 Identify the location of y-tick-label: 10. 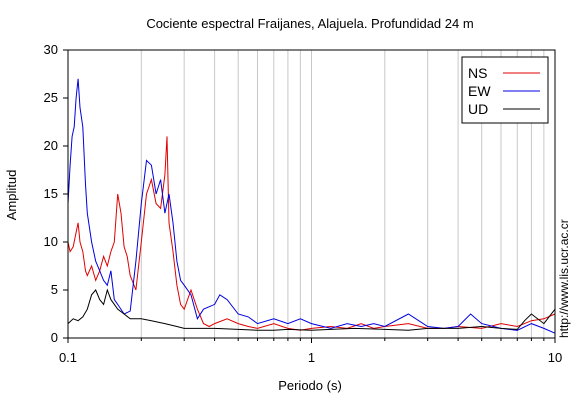
(51, 241).